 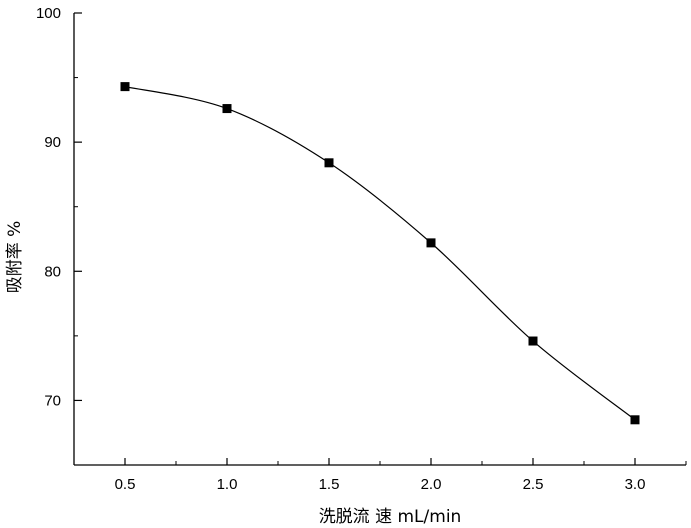 I want to click on x-tick-label: 3.0, so click(x=635, y=484).